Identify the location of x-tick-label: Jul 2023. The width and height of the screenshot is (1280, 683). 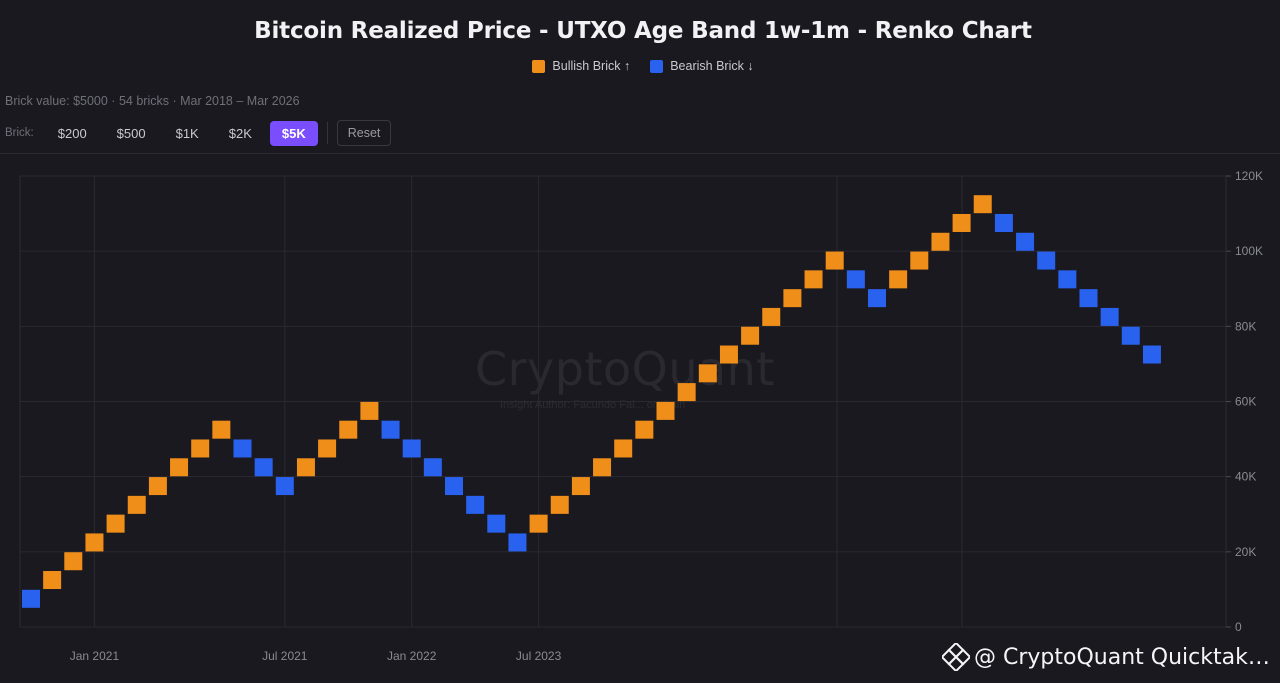
(539, 656).